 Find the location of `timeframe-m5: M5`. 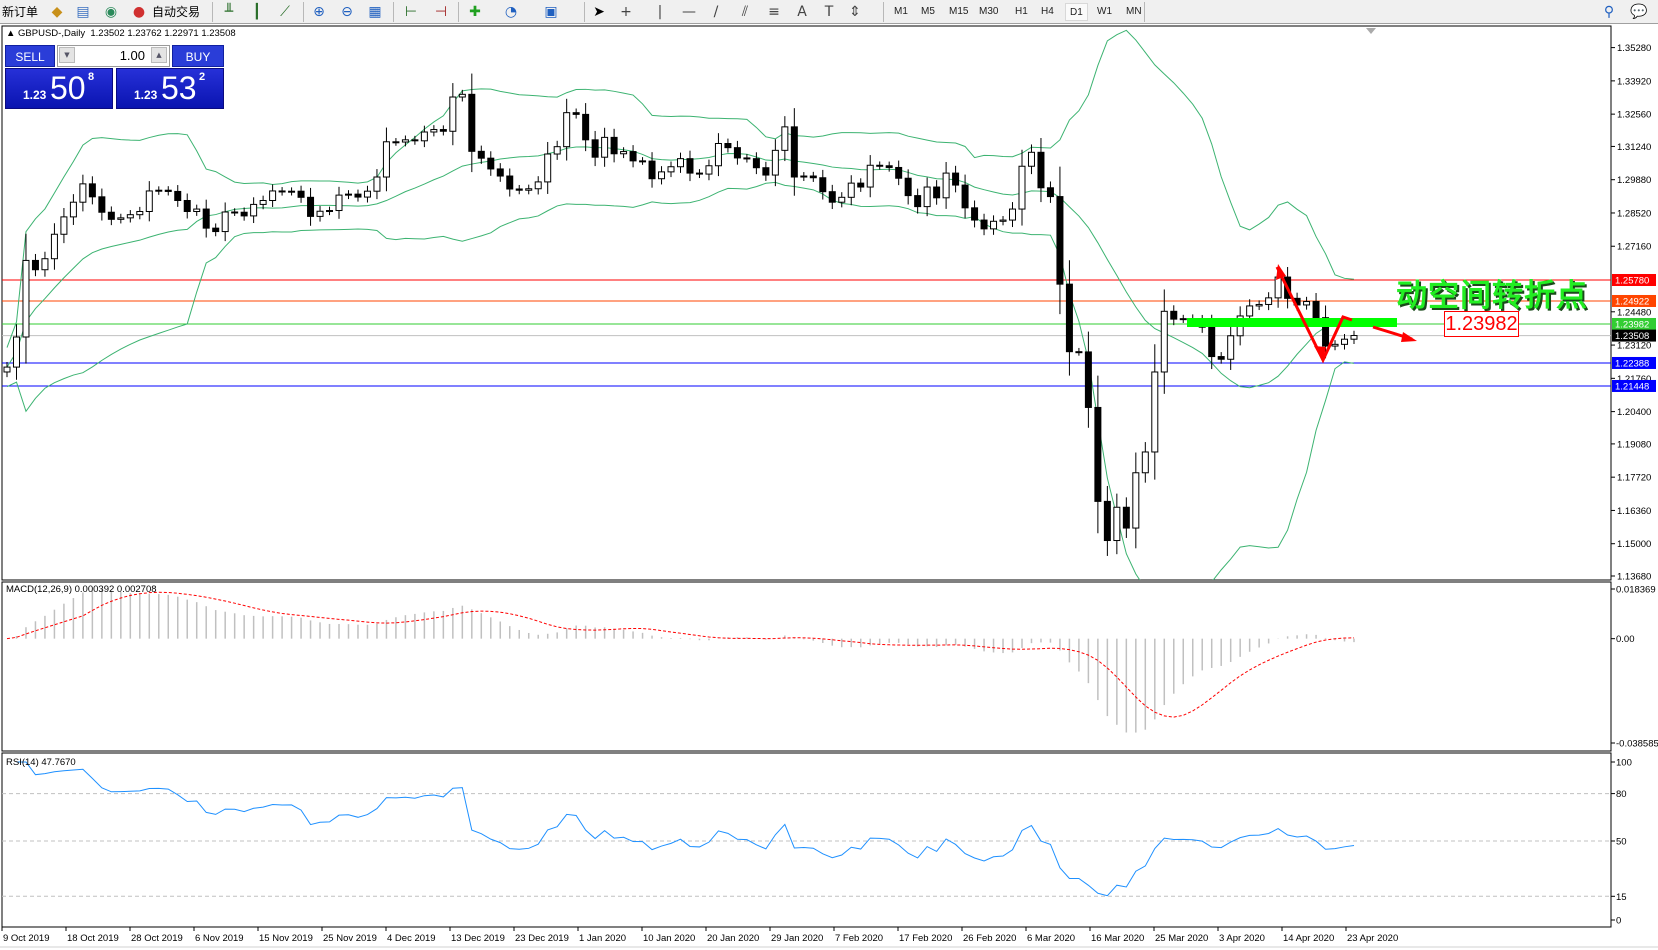

timeframe-m5: M5 is located at coordinates (928, 11).